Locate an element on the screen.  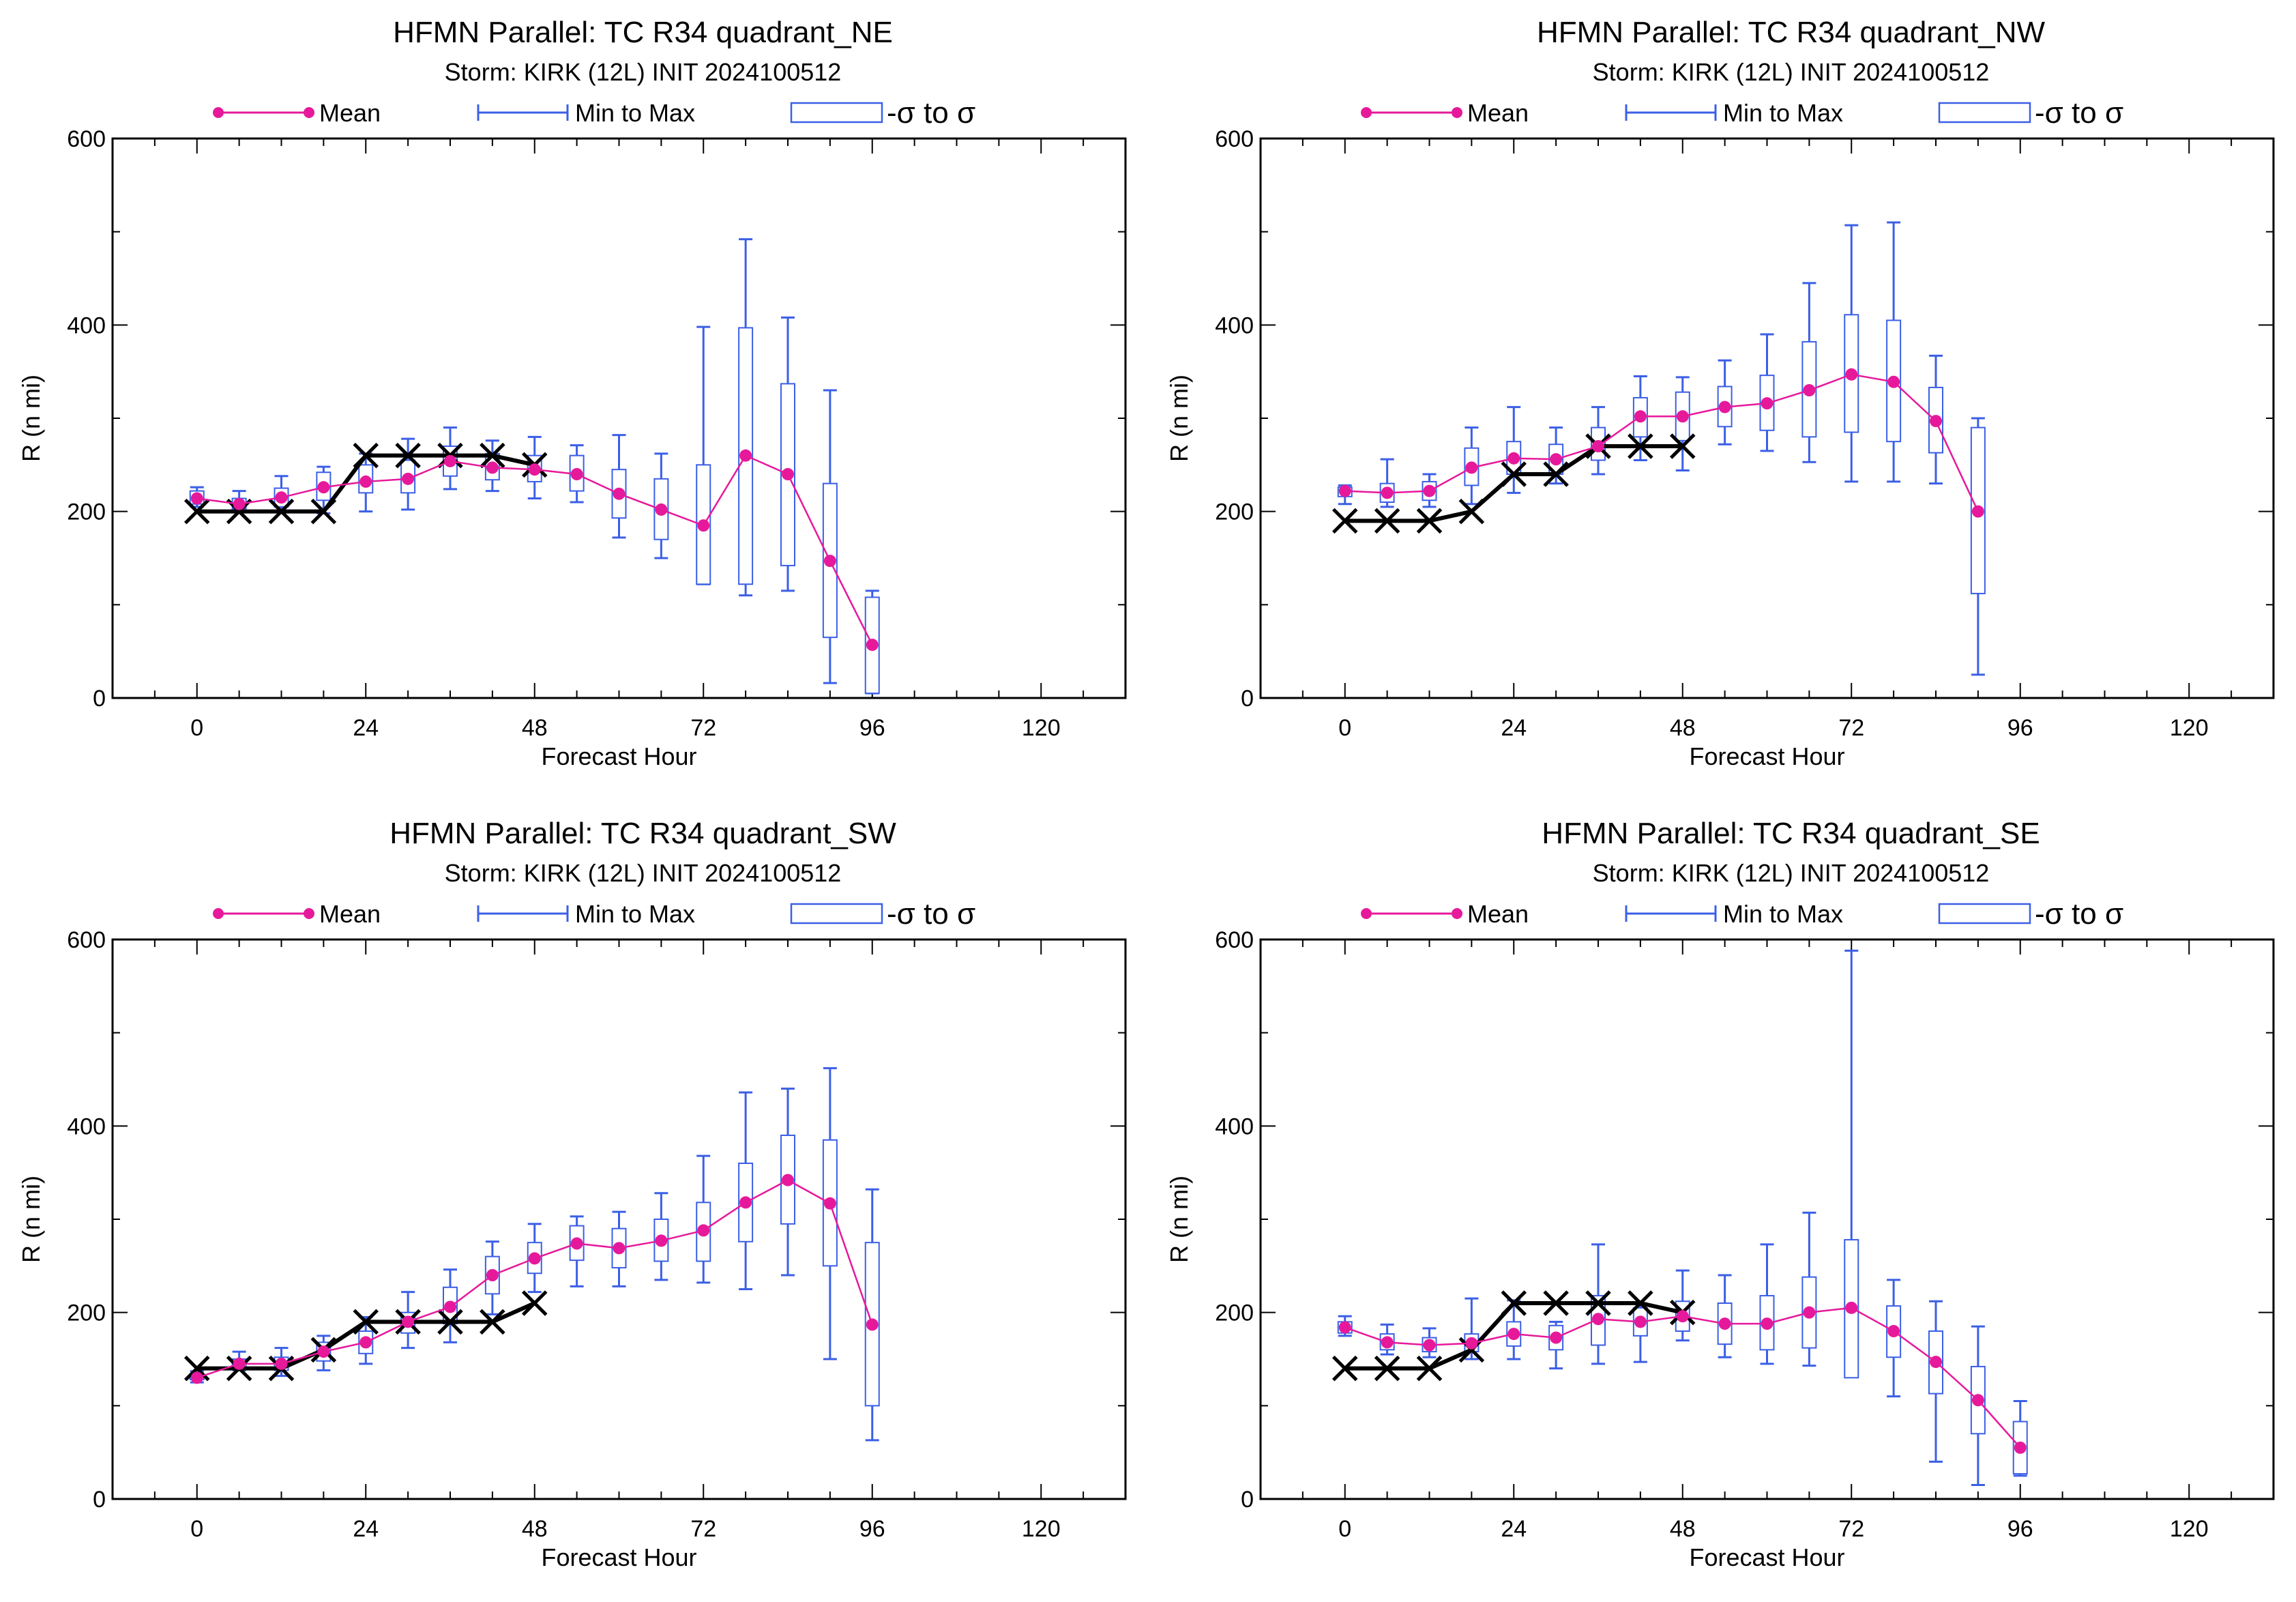
chart-title: HFMN Parallel: TC R34 quadrant_SE is located at coordinates (1791, 834).